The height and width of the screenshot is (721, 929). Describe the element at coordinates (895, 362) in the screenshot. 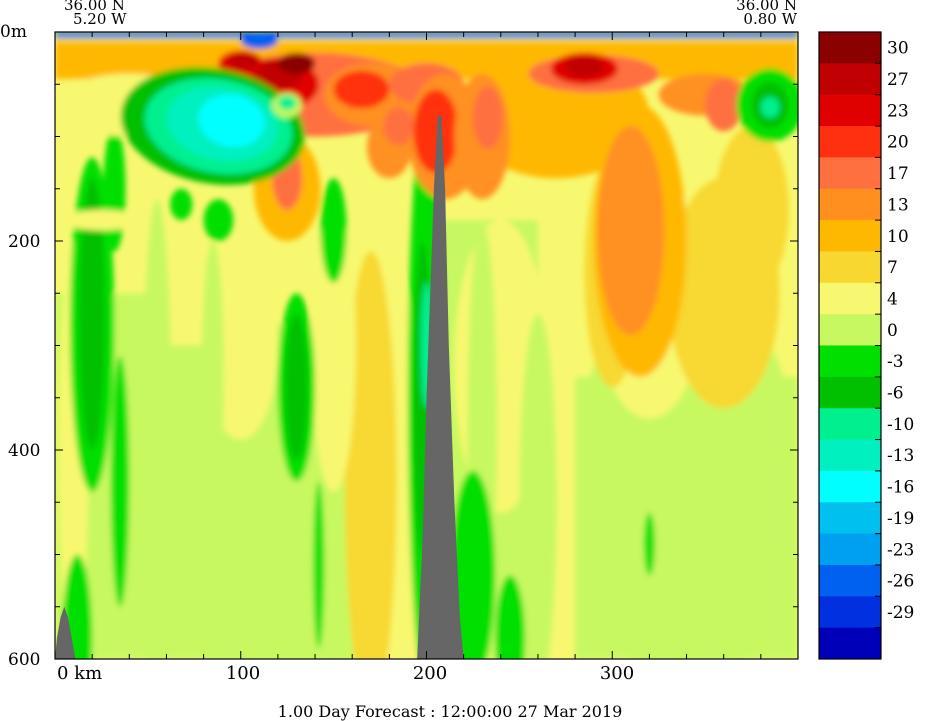

I see `colorbar-tick-label: -3` at that location.